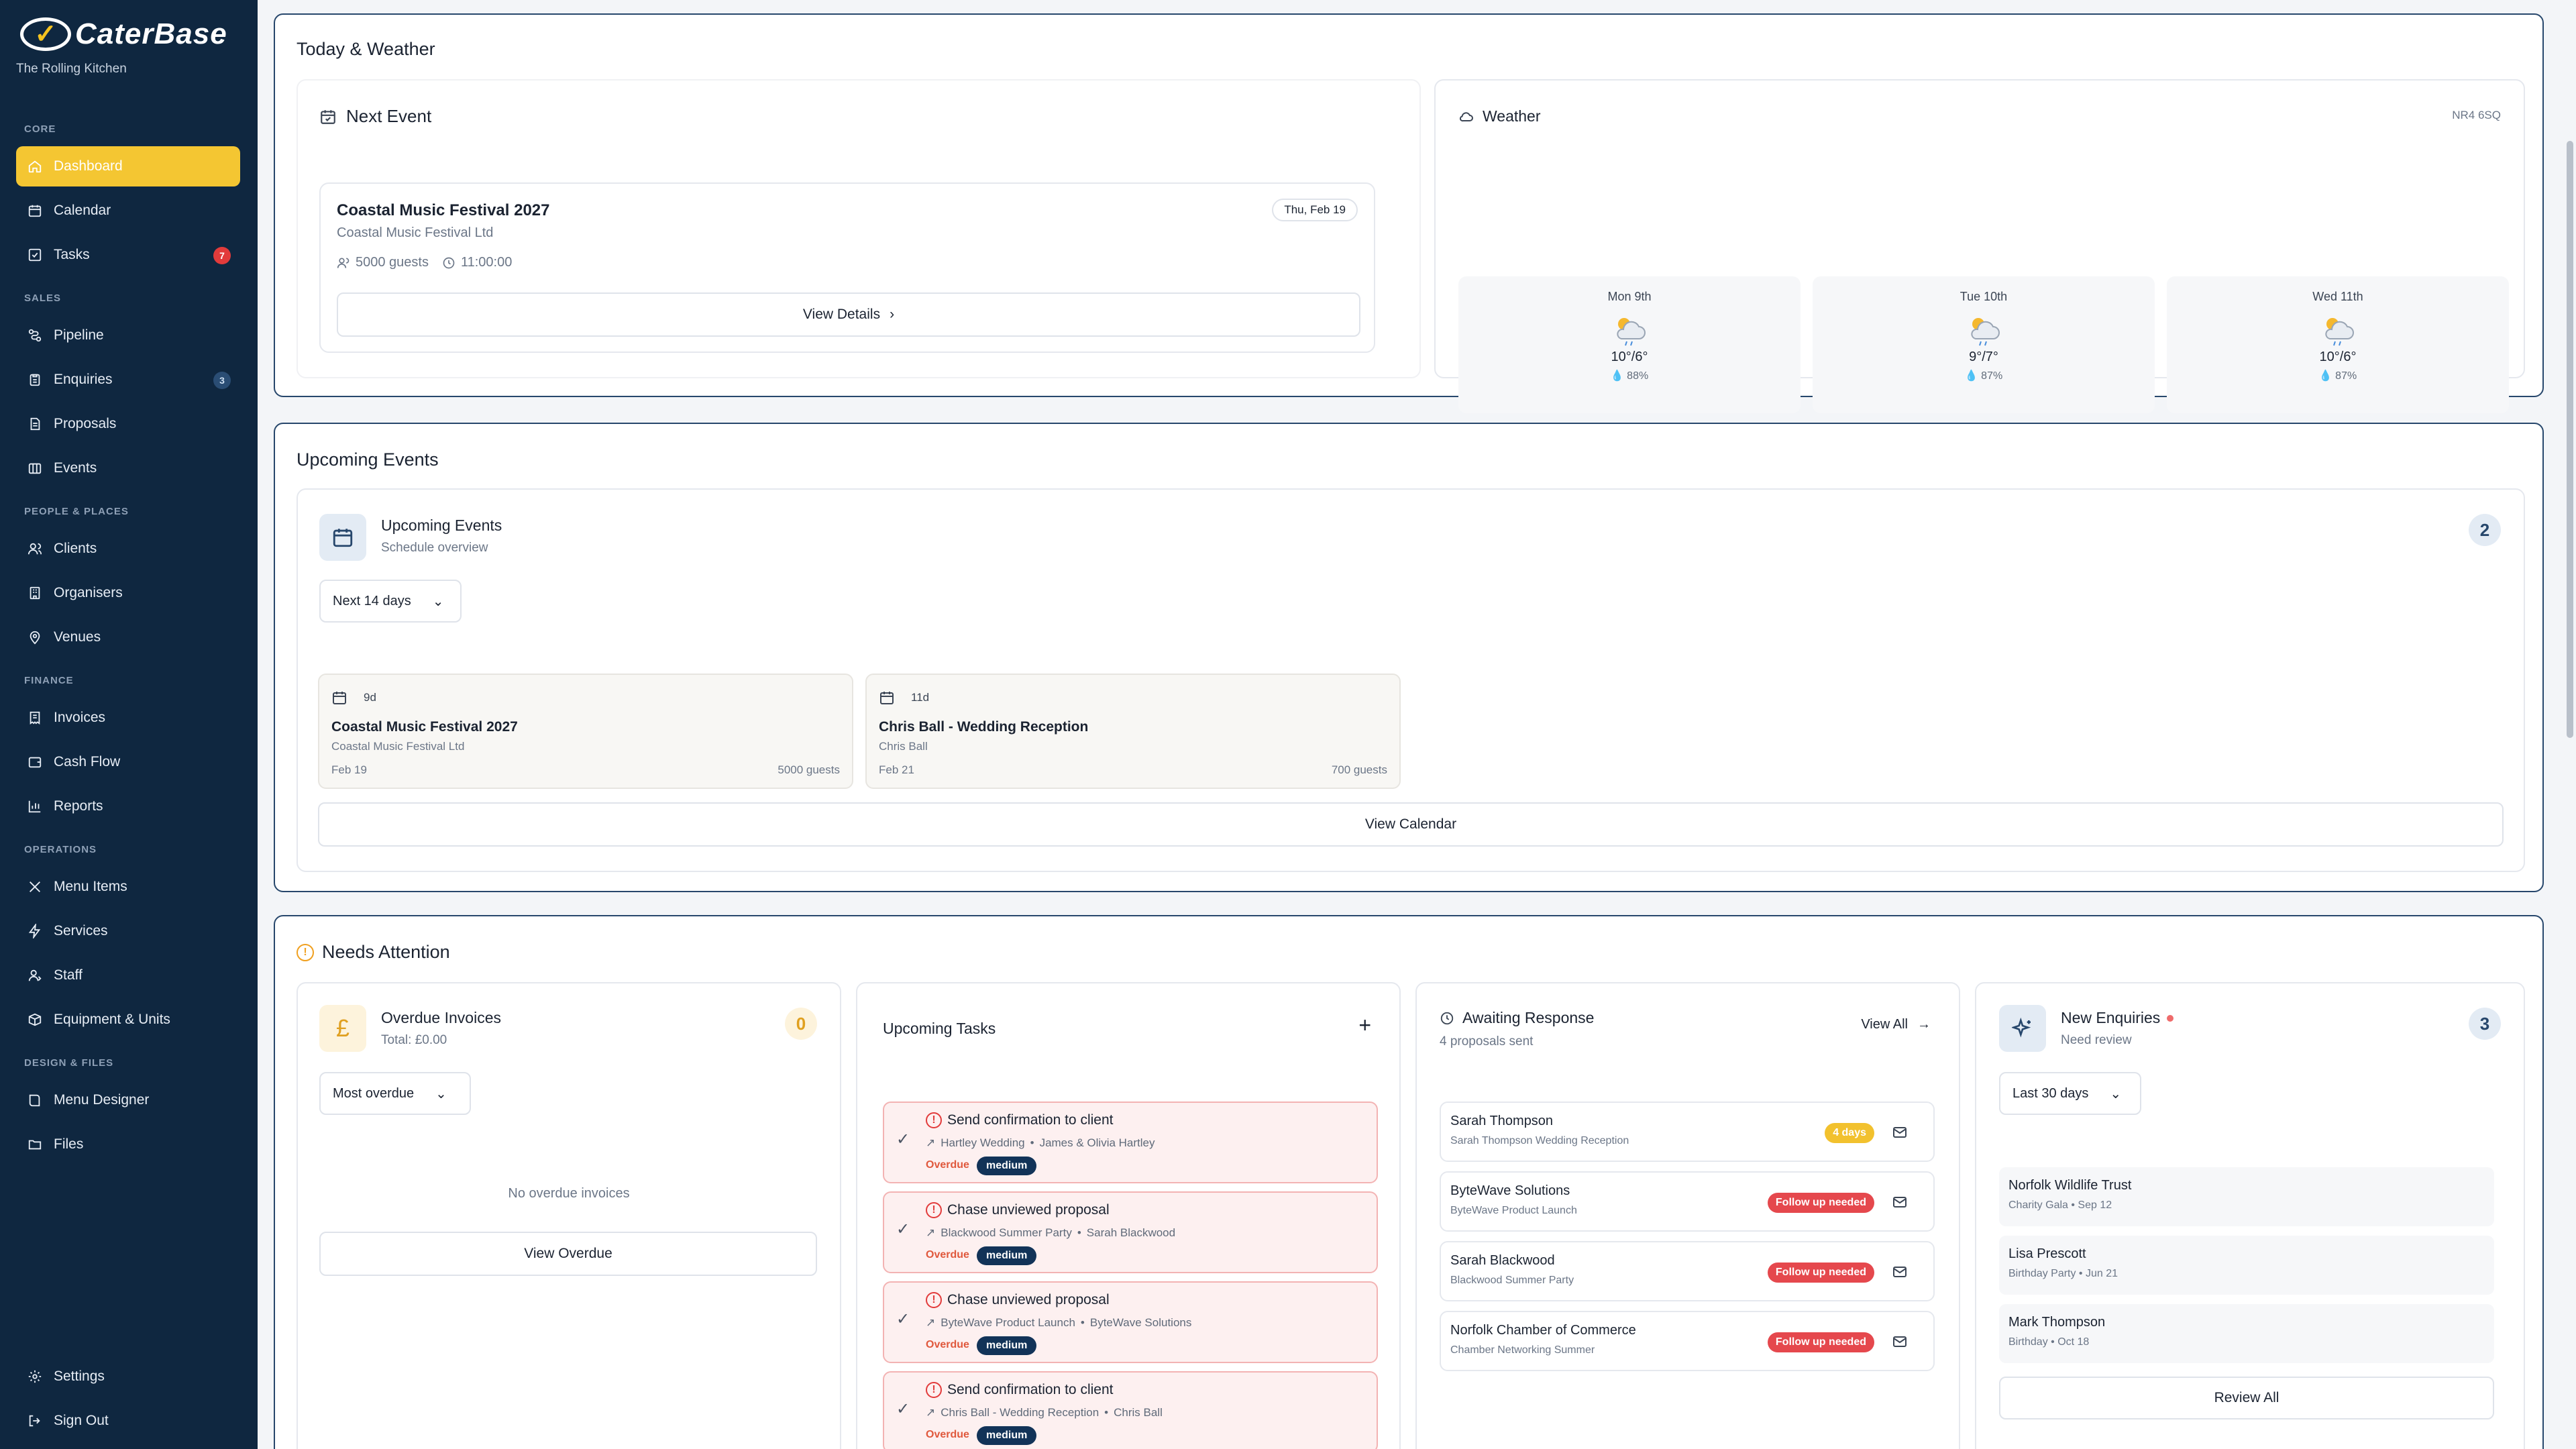 Image resolution: width=2576 pixels, height=1449 pixels. What do you see at coordinates (128, 593) in the screenshot?
I see `sidebar-item-organisers: Organisers` at bounding box center [128, 593].